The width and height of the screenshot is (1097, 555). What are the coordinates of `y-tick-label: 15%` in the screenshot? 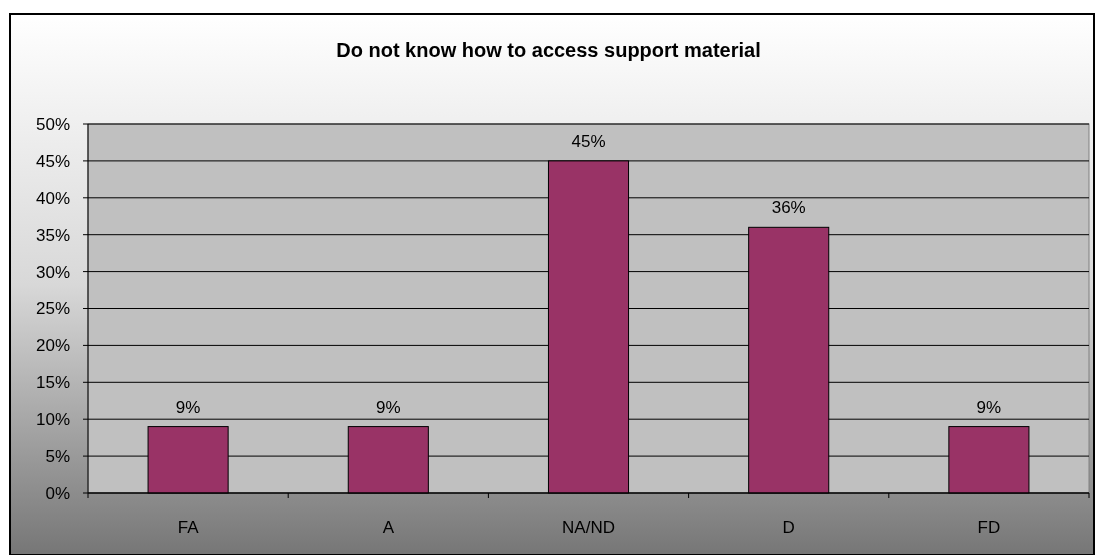 It's located at (52, 383).